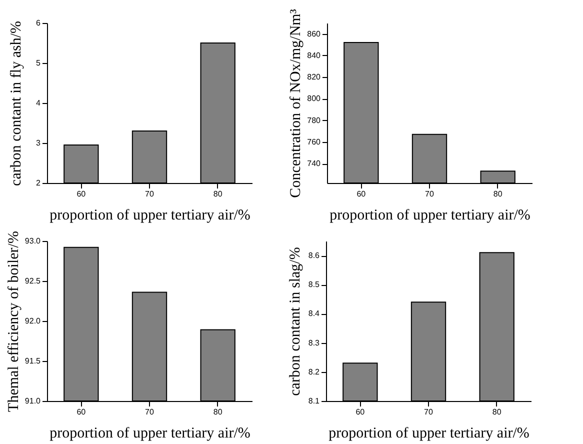  I want to click on y-tick-label: 800, so click(314, 99).